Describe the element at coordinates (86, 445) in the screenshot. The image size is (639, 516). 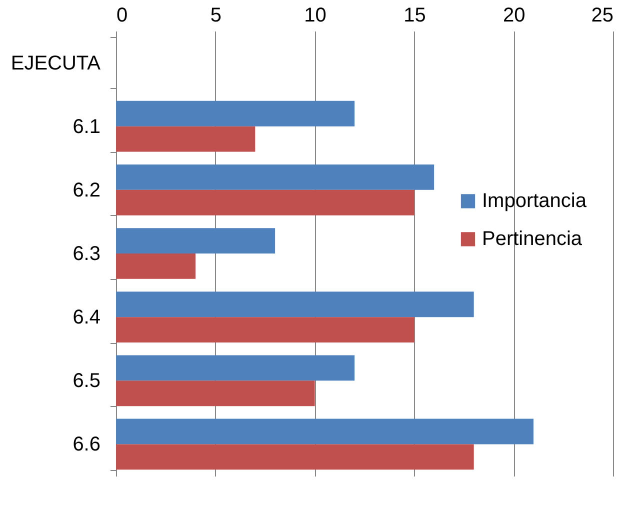
I see `y-tick-label: 6.6` at that location.